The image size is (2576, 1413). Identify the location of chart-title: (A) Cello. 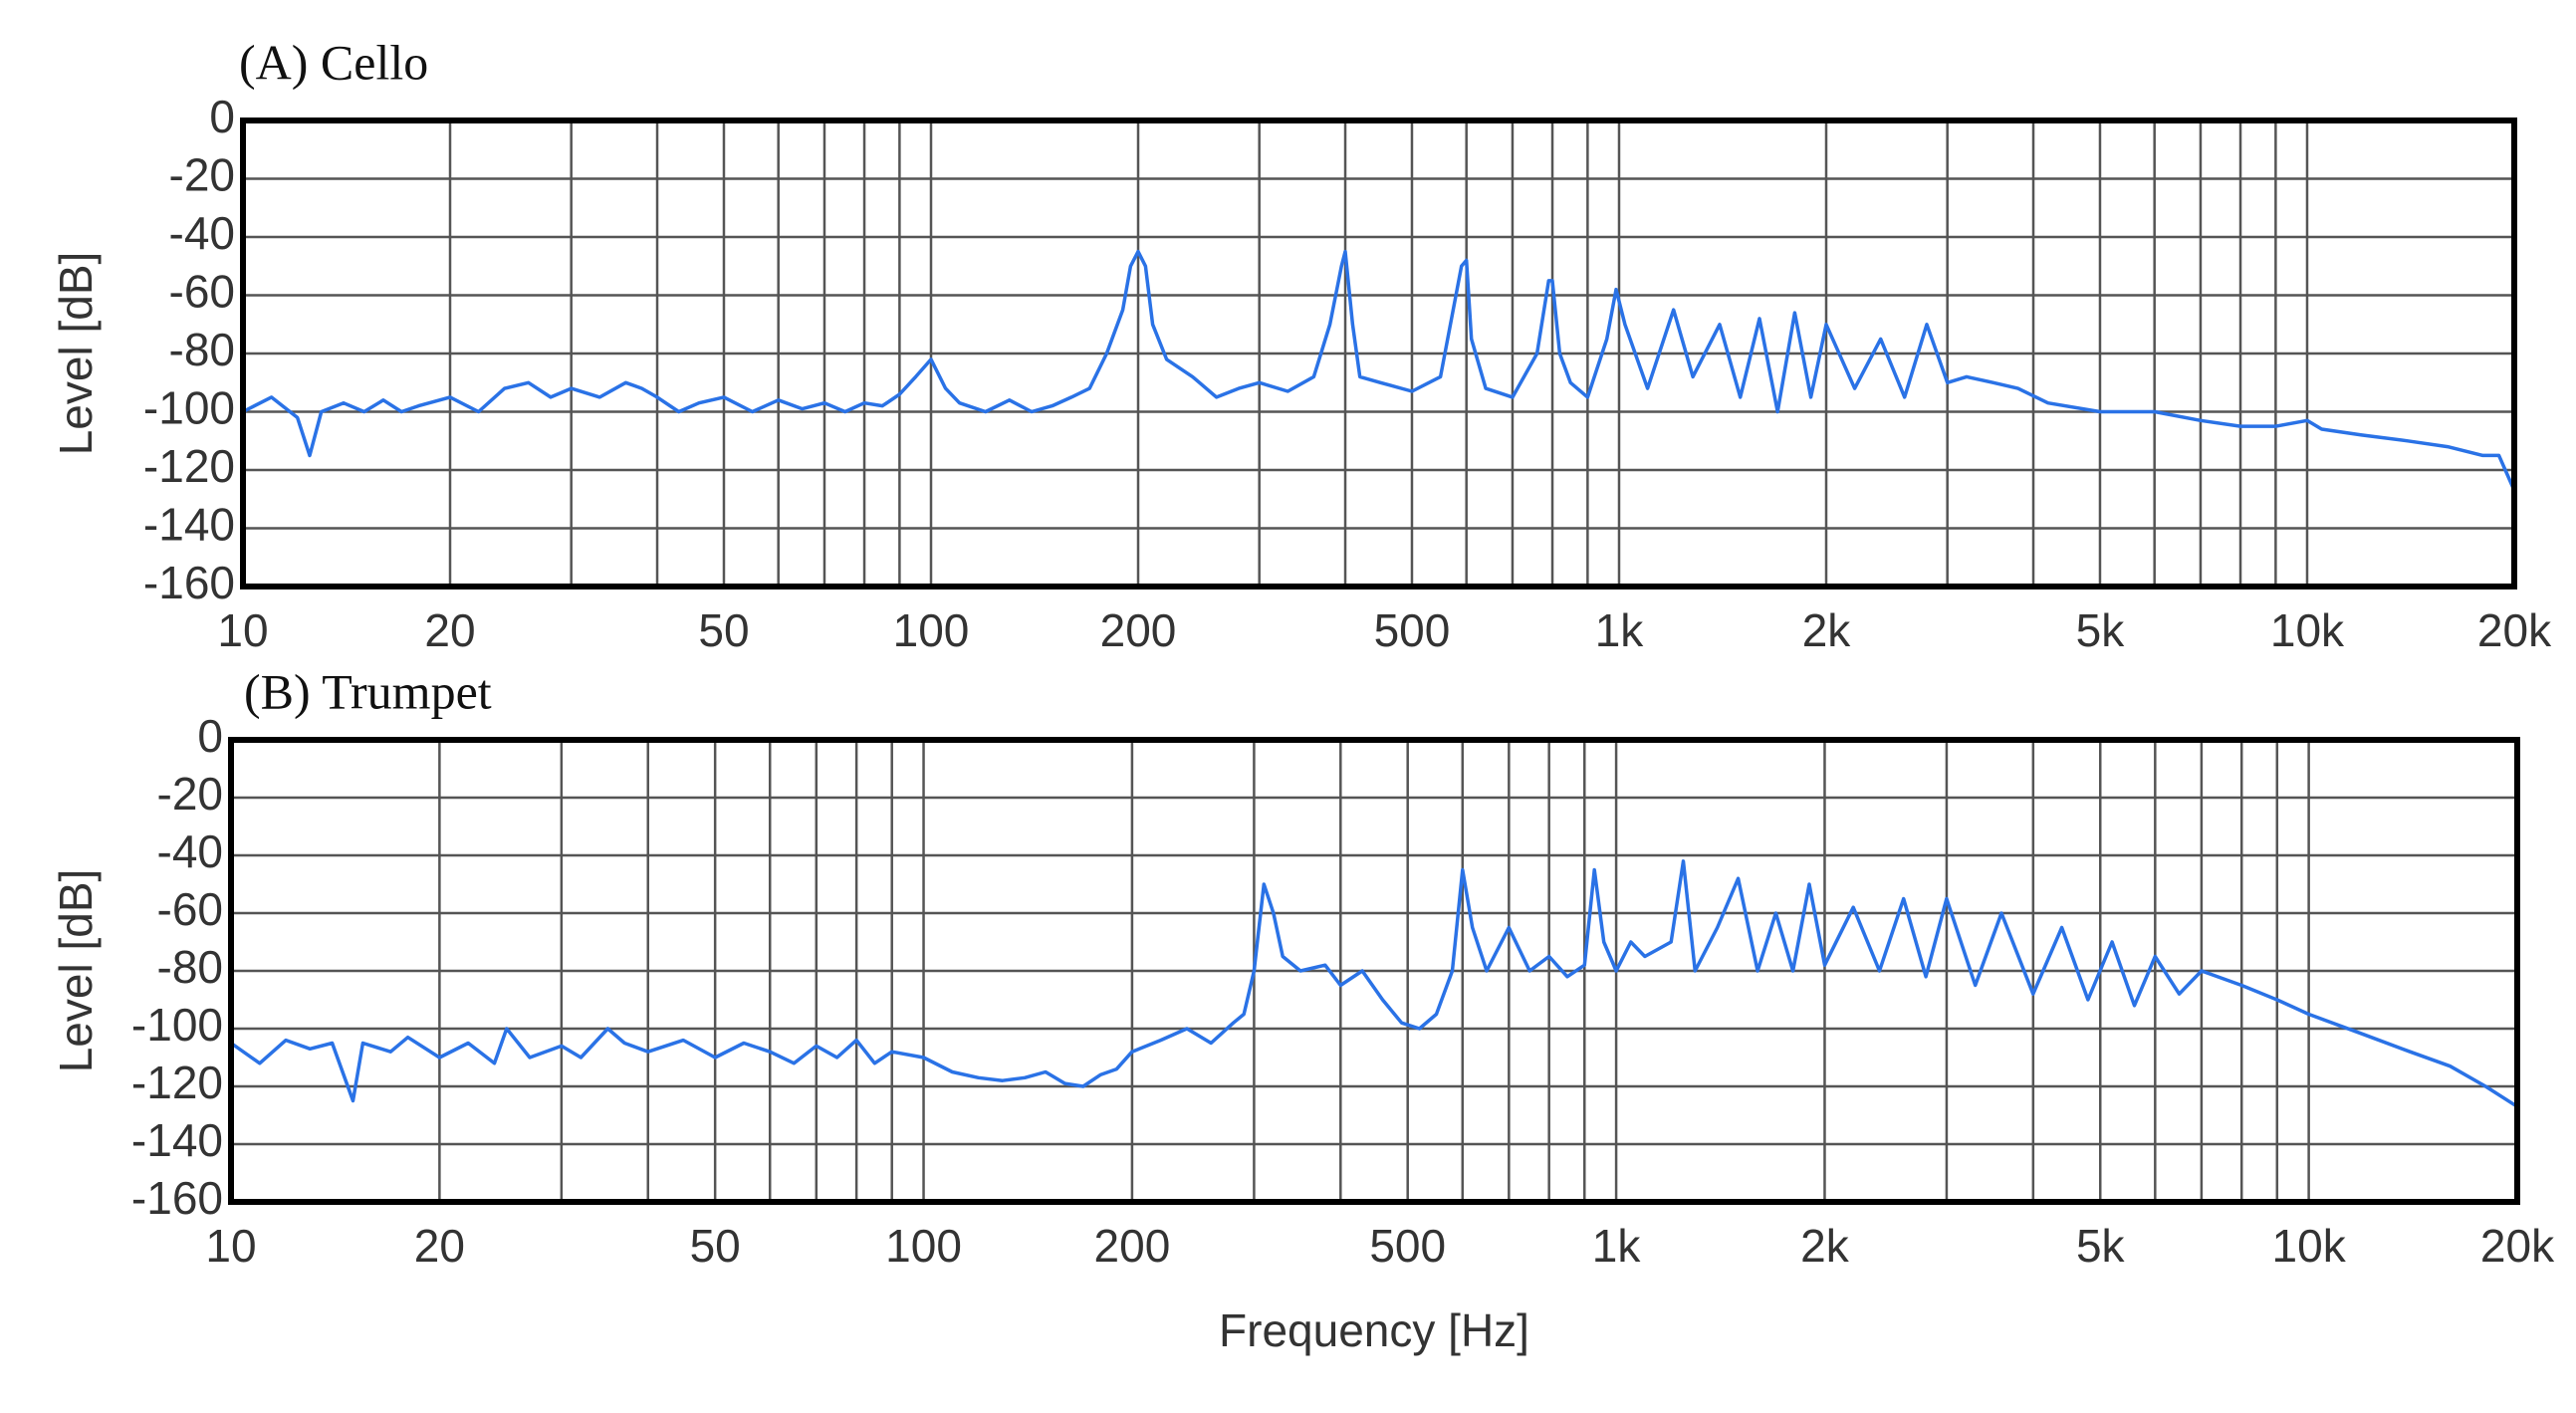
(333, 62).